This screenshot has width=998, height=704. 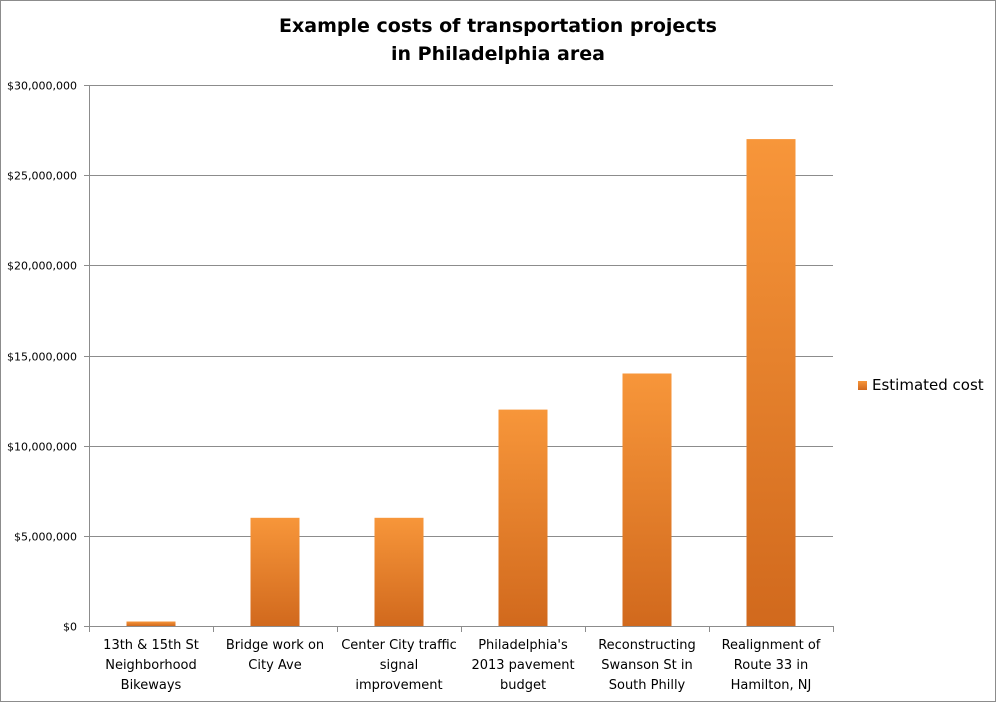 What do you see at coordinates (523, 645) in the screenshot?
I see `x-tick-label-line: Philadelphia's` at bounding box center [523, 645].